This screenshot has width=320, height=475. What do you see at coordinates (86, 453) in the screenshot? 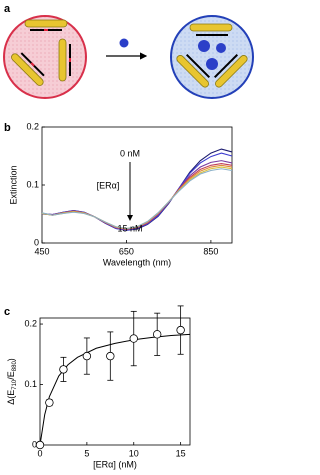
I see `x-tick-label: 5` at bounding box center [86, 453].